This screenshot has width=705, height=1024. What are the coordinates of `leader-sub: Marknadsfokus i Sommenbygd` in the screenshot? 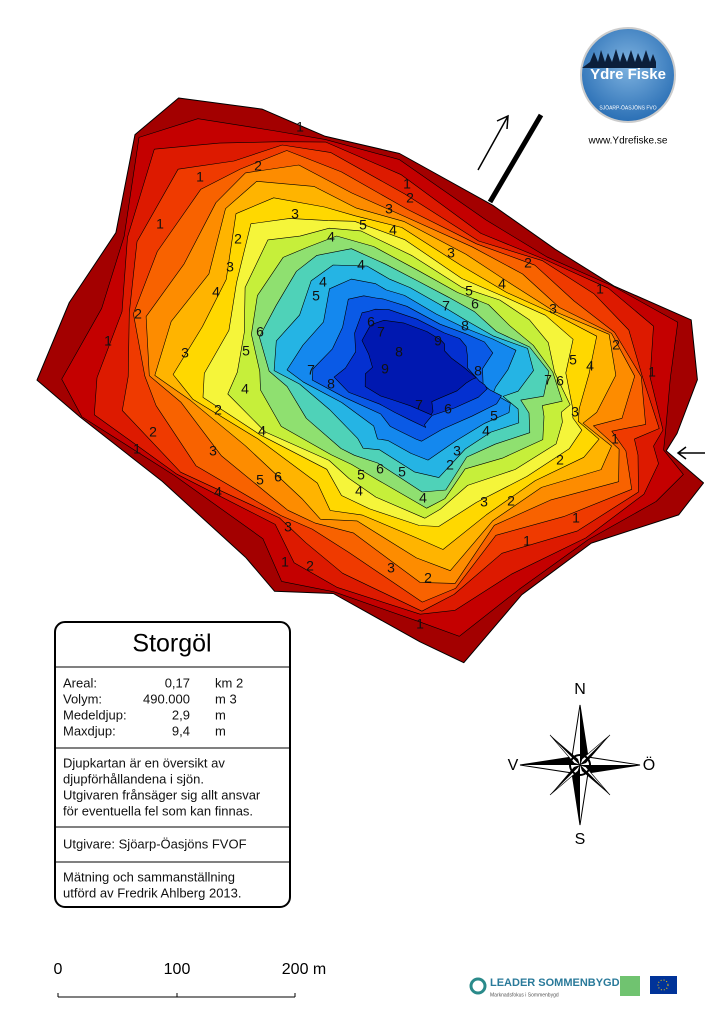 It's located at (524, 995).